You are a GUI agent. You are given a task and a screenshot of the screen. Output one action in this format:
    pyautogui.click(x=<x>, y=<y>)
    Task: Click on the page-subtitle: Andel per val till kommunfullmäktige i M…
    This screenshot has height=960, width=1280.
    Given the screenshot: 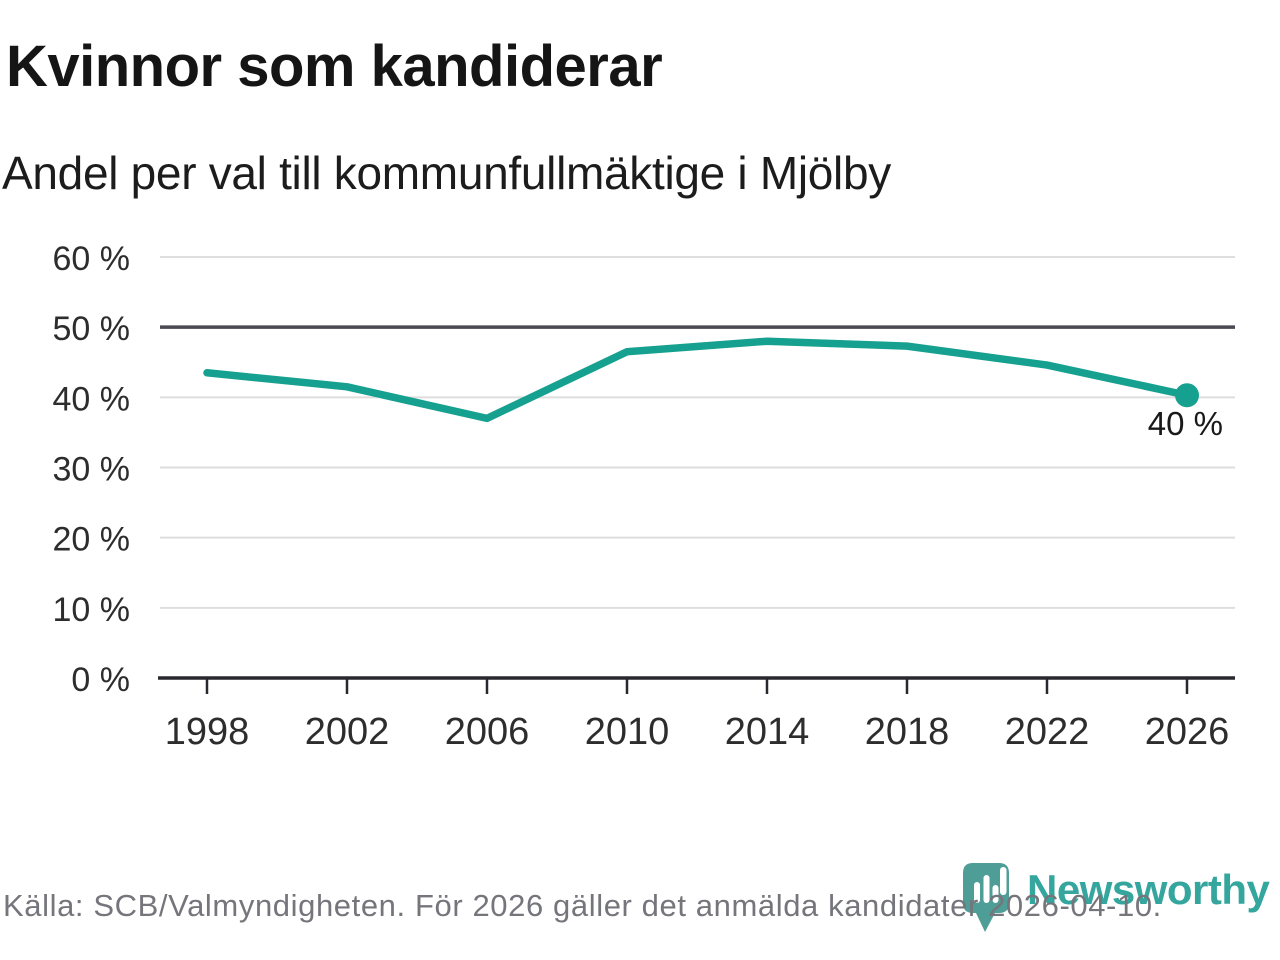 What is the action you would take?
    pyautogui.click(x=446, y=173)
    